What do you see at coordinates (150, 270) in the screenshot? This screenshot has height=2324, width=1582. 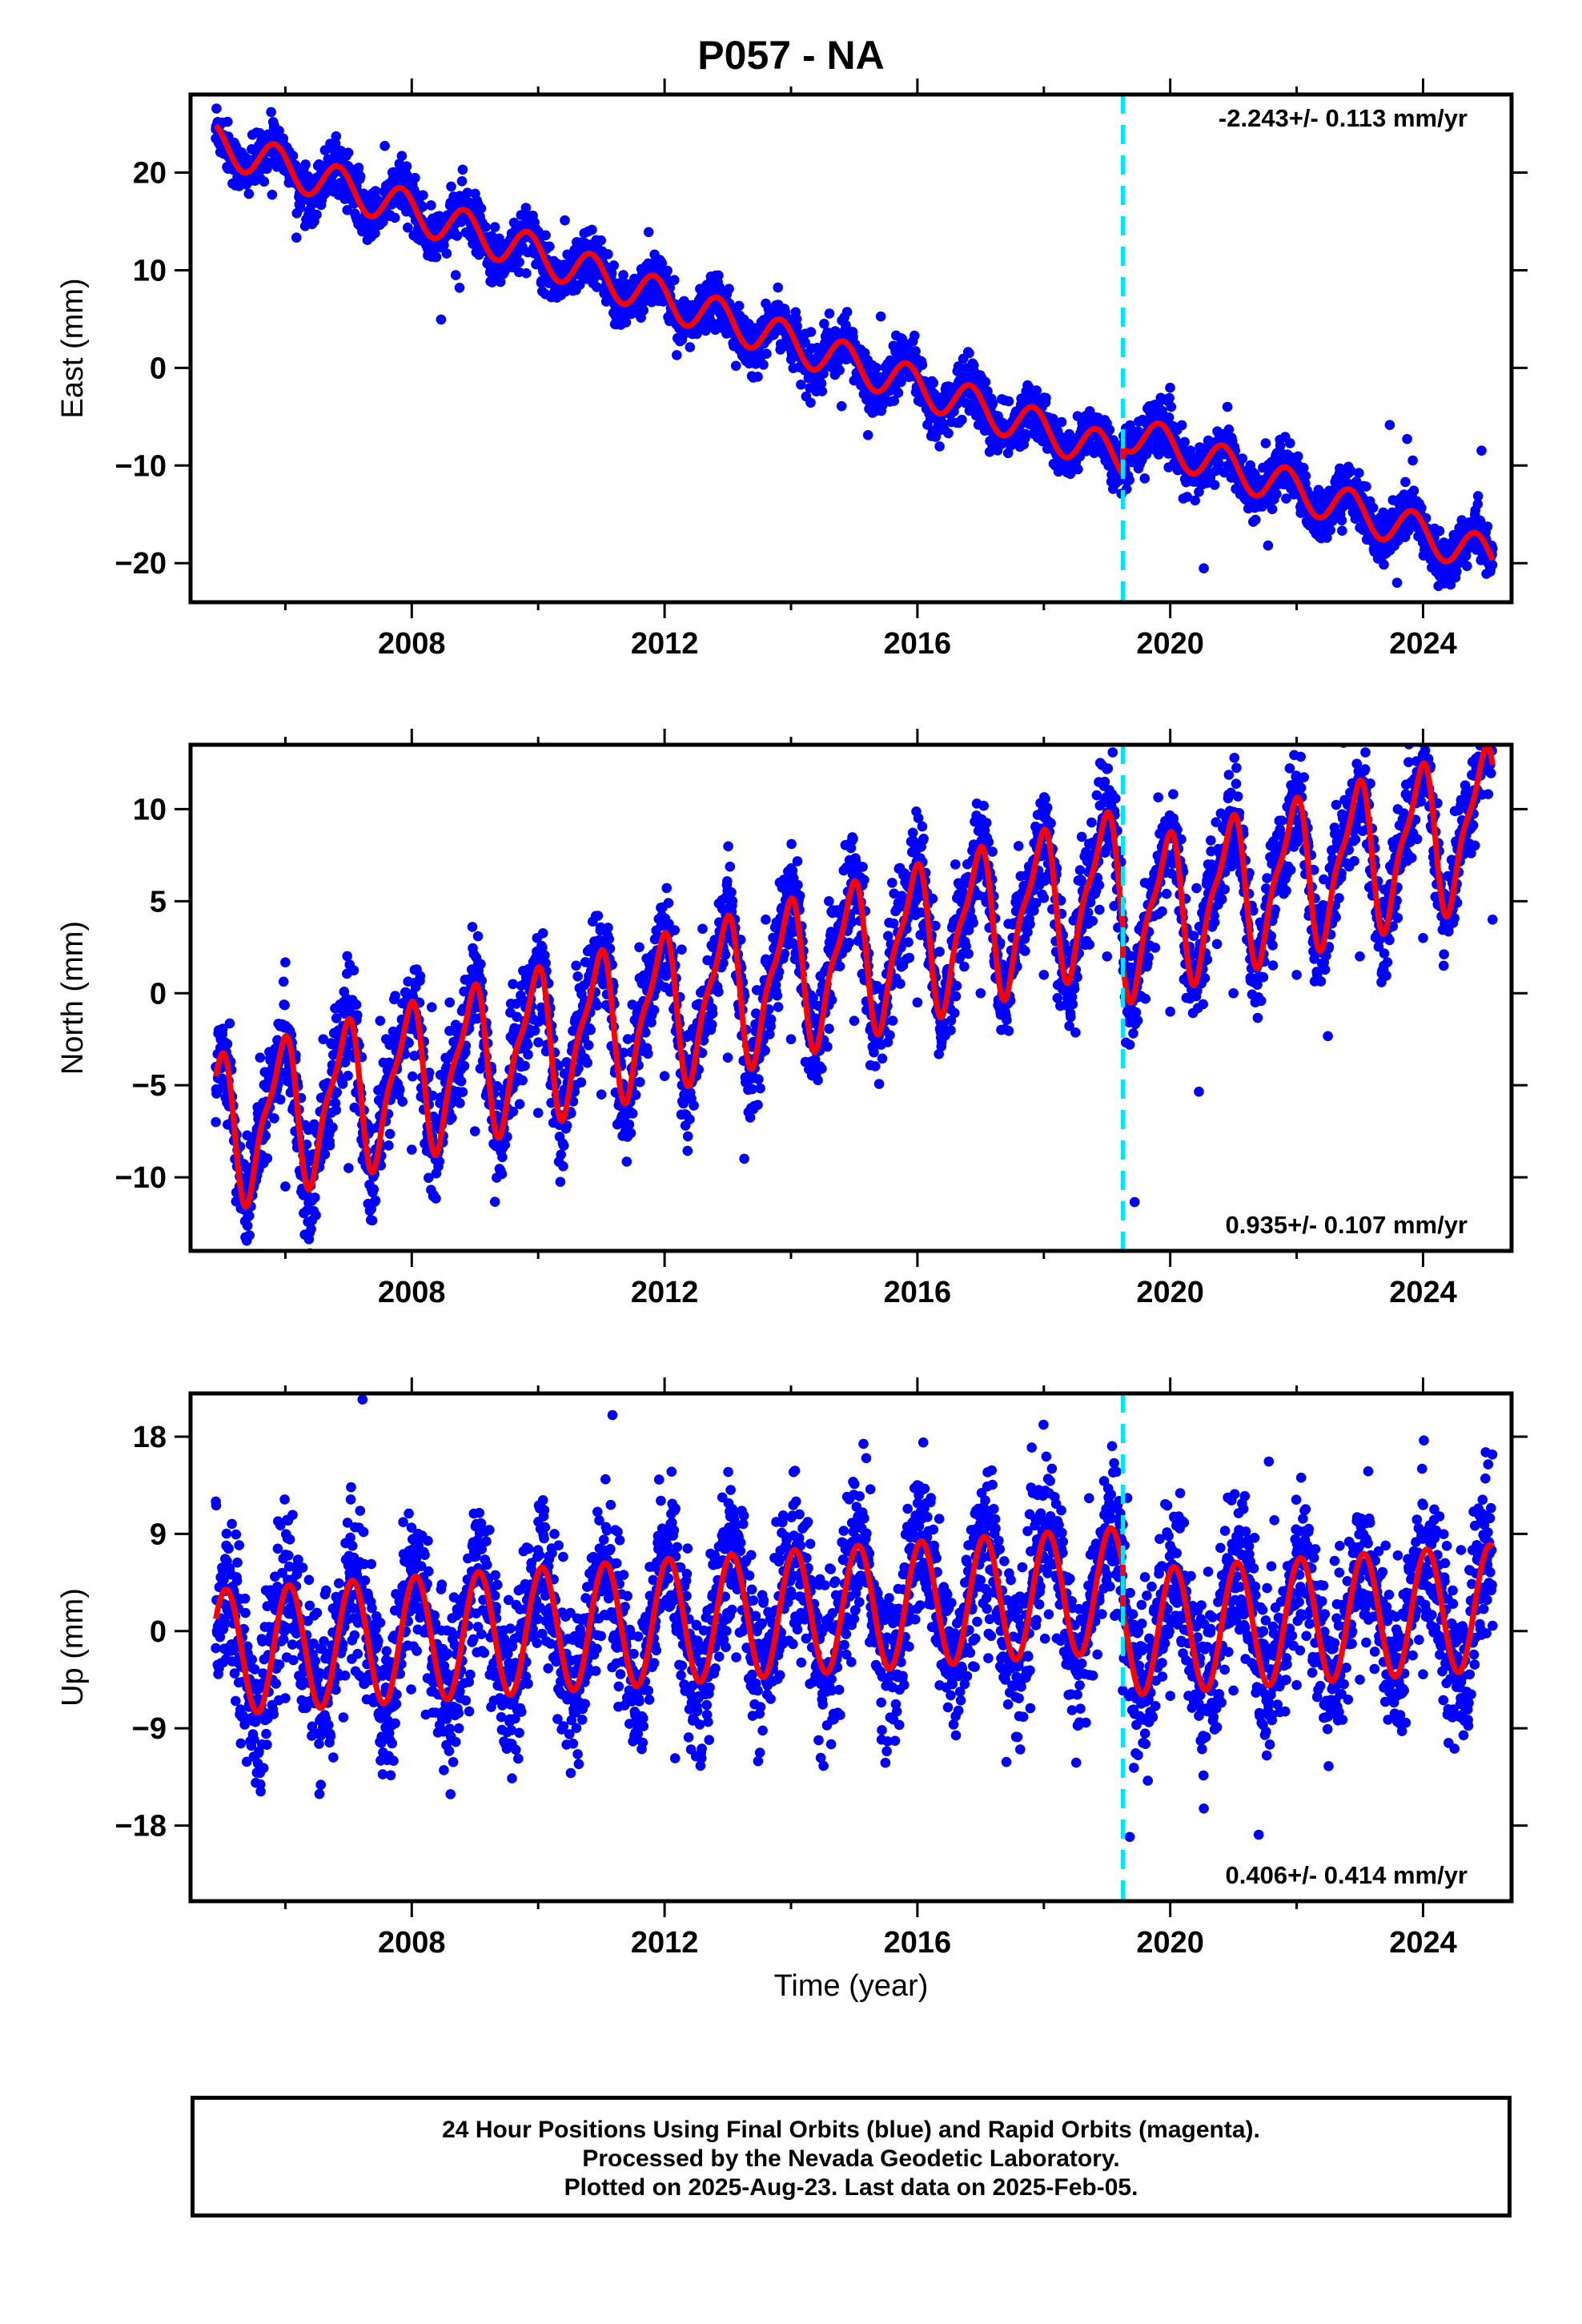 I see `east-y-tick-label: 10` at bounding box center [150, 270].